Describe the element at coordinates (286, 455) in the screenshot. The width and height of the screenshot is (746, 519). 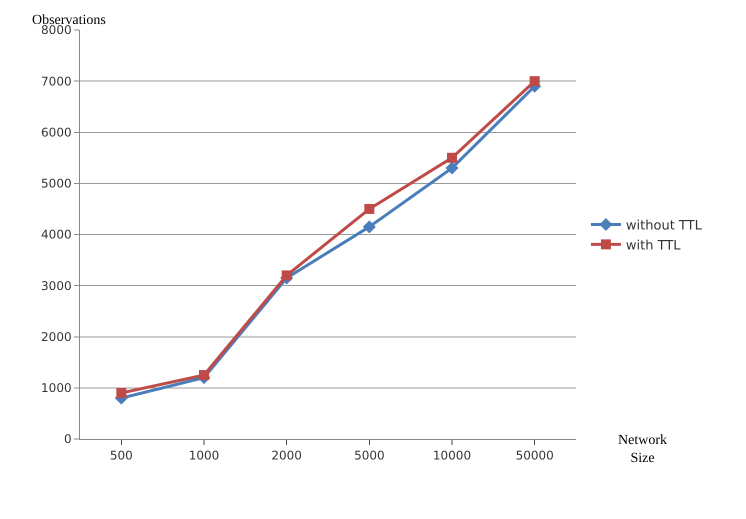
I see `x-tick-label: 2000` at that location.